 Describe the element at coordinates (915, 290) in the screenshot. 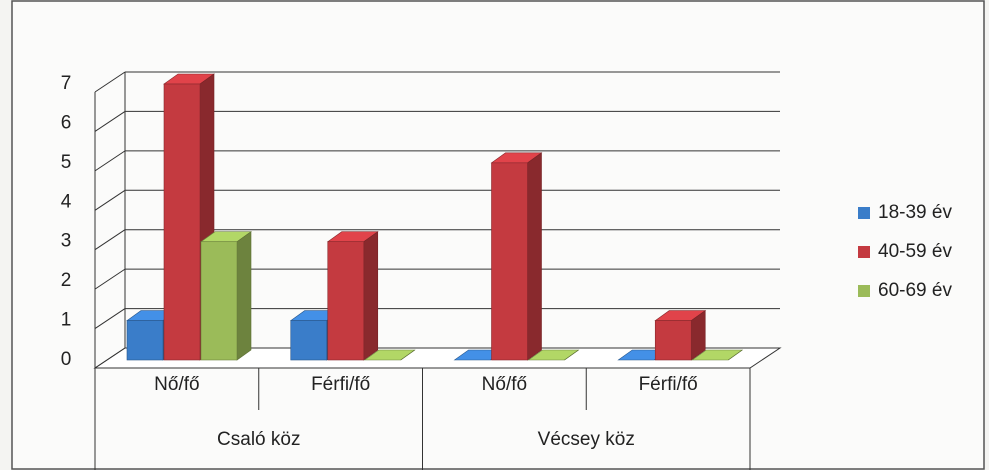

I see `legend-label: 60-69 év` at that location.